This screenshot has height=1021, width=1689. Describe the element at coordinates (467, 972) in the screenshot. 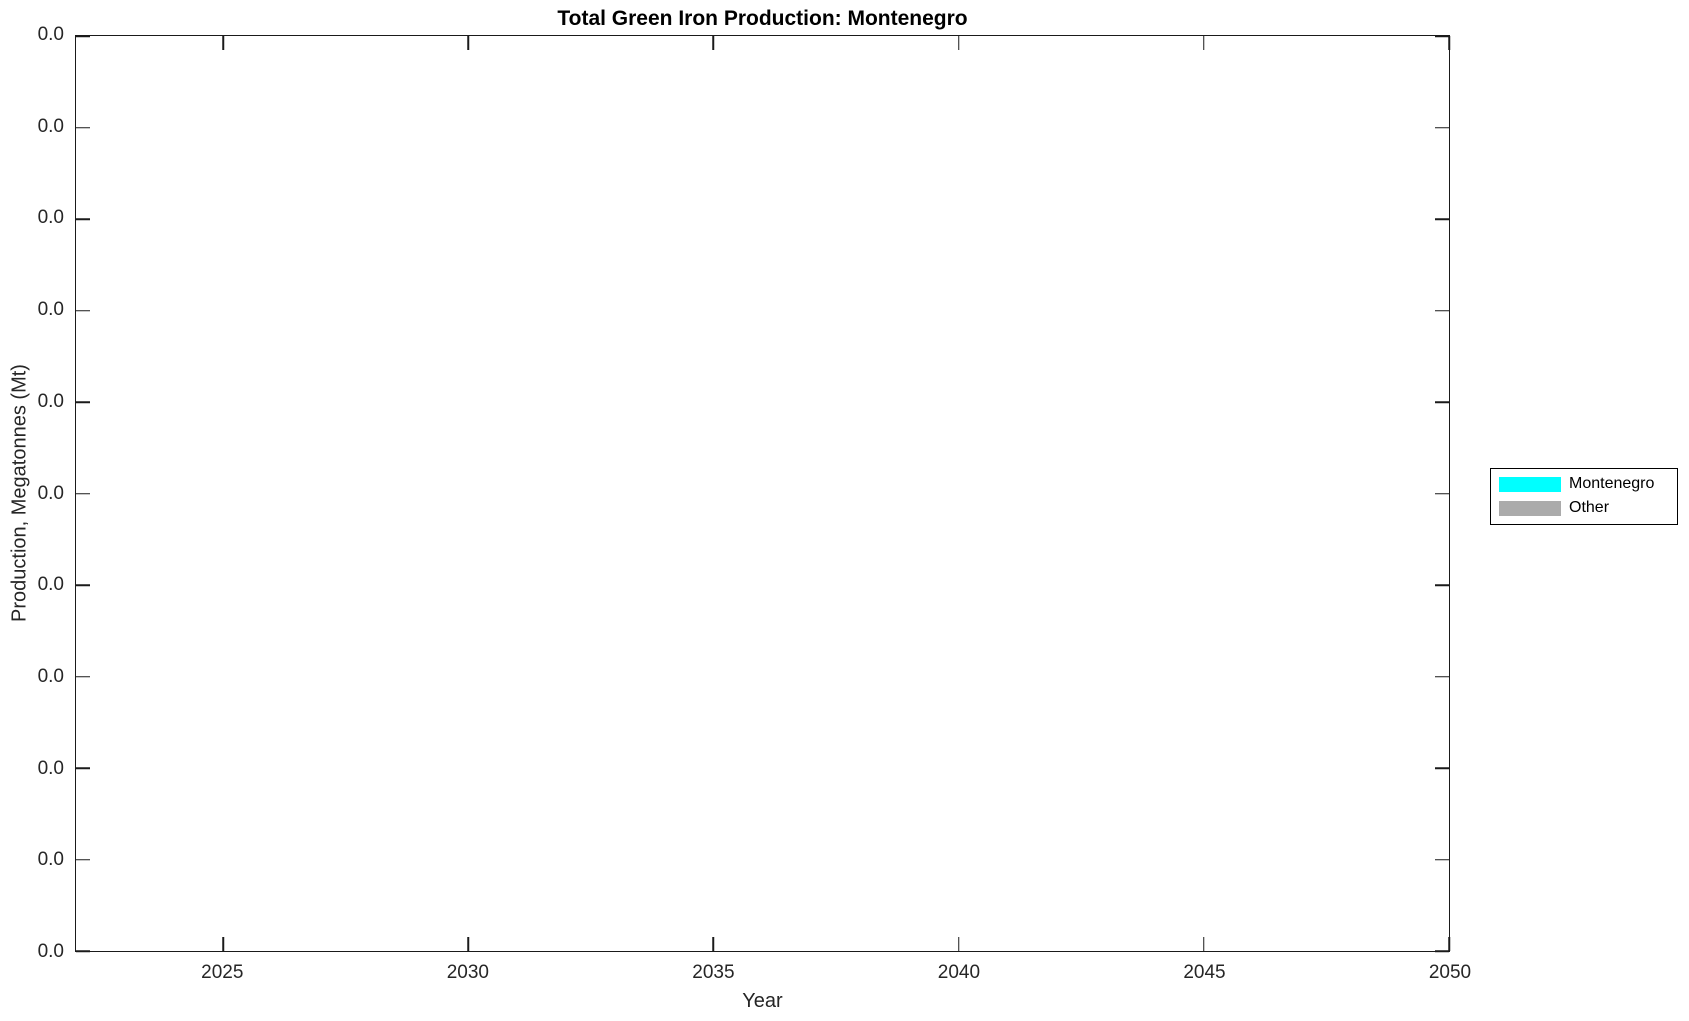

I see `x-tick-label: 2030` at that location.